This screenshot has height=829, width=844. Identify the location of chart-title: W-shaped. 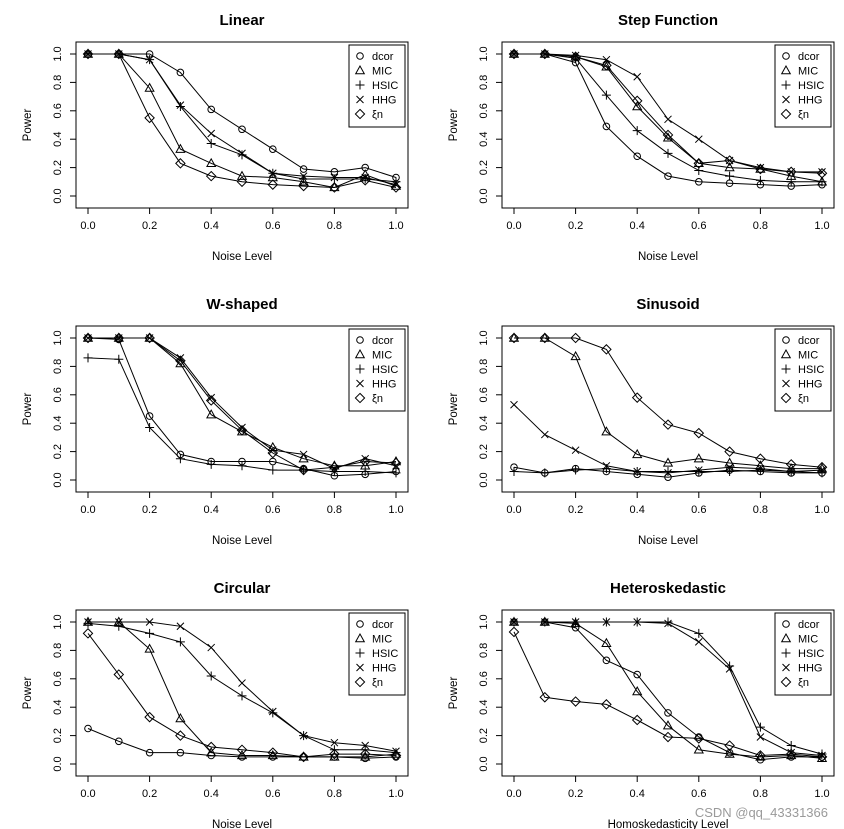
(241, 304).